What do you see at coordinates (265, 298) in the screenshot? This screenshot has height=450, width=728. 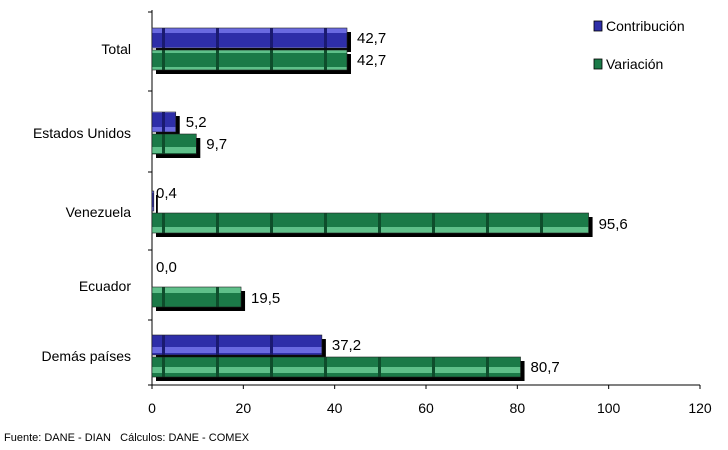 I see `value-label: 19,5` at bounding box center [265, 298].